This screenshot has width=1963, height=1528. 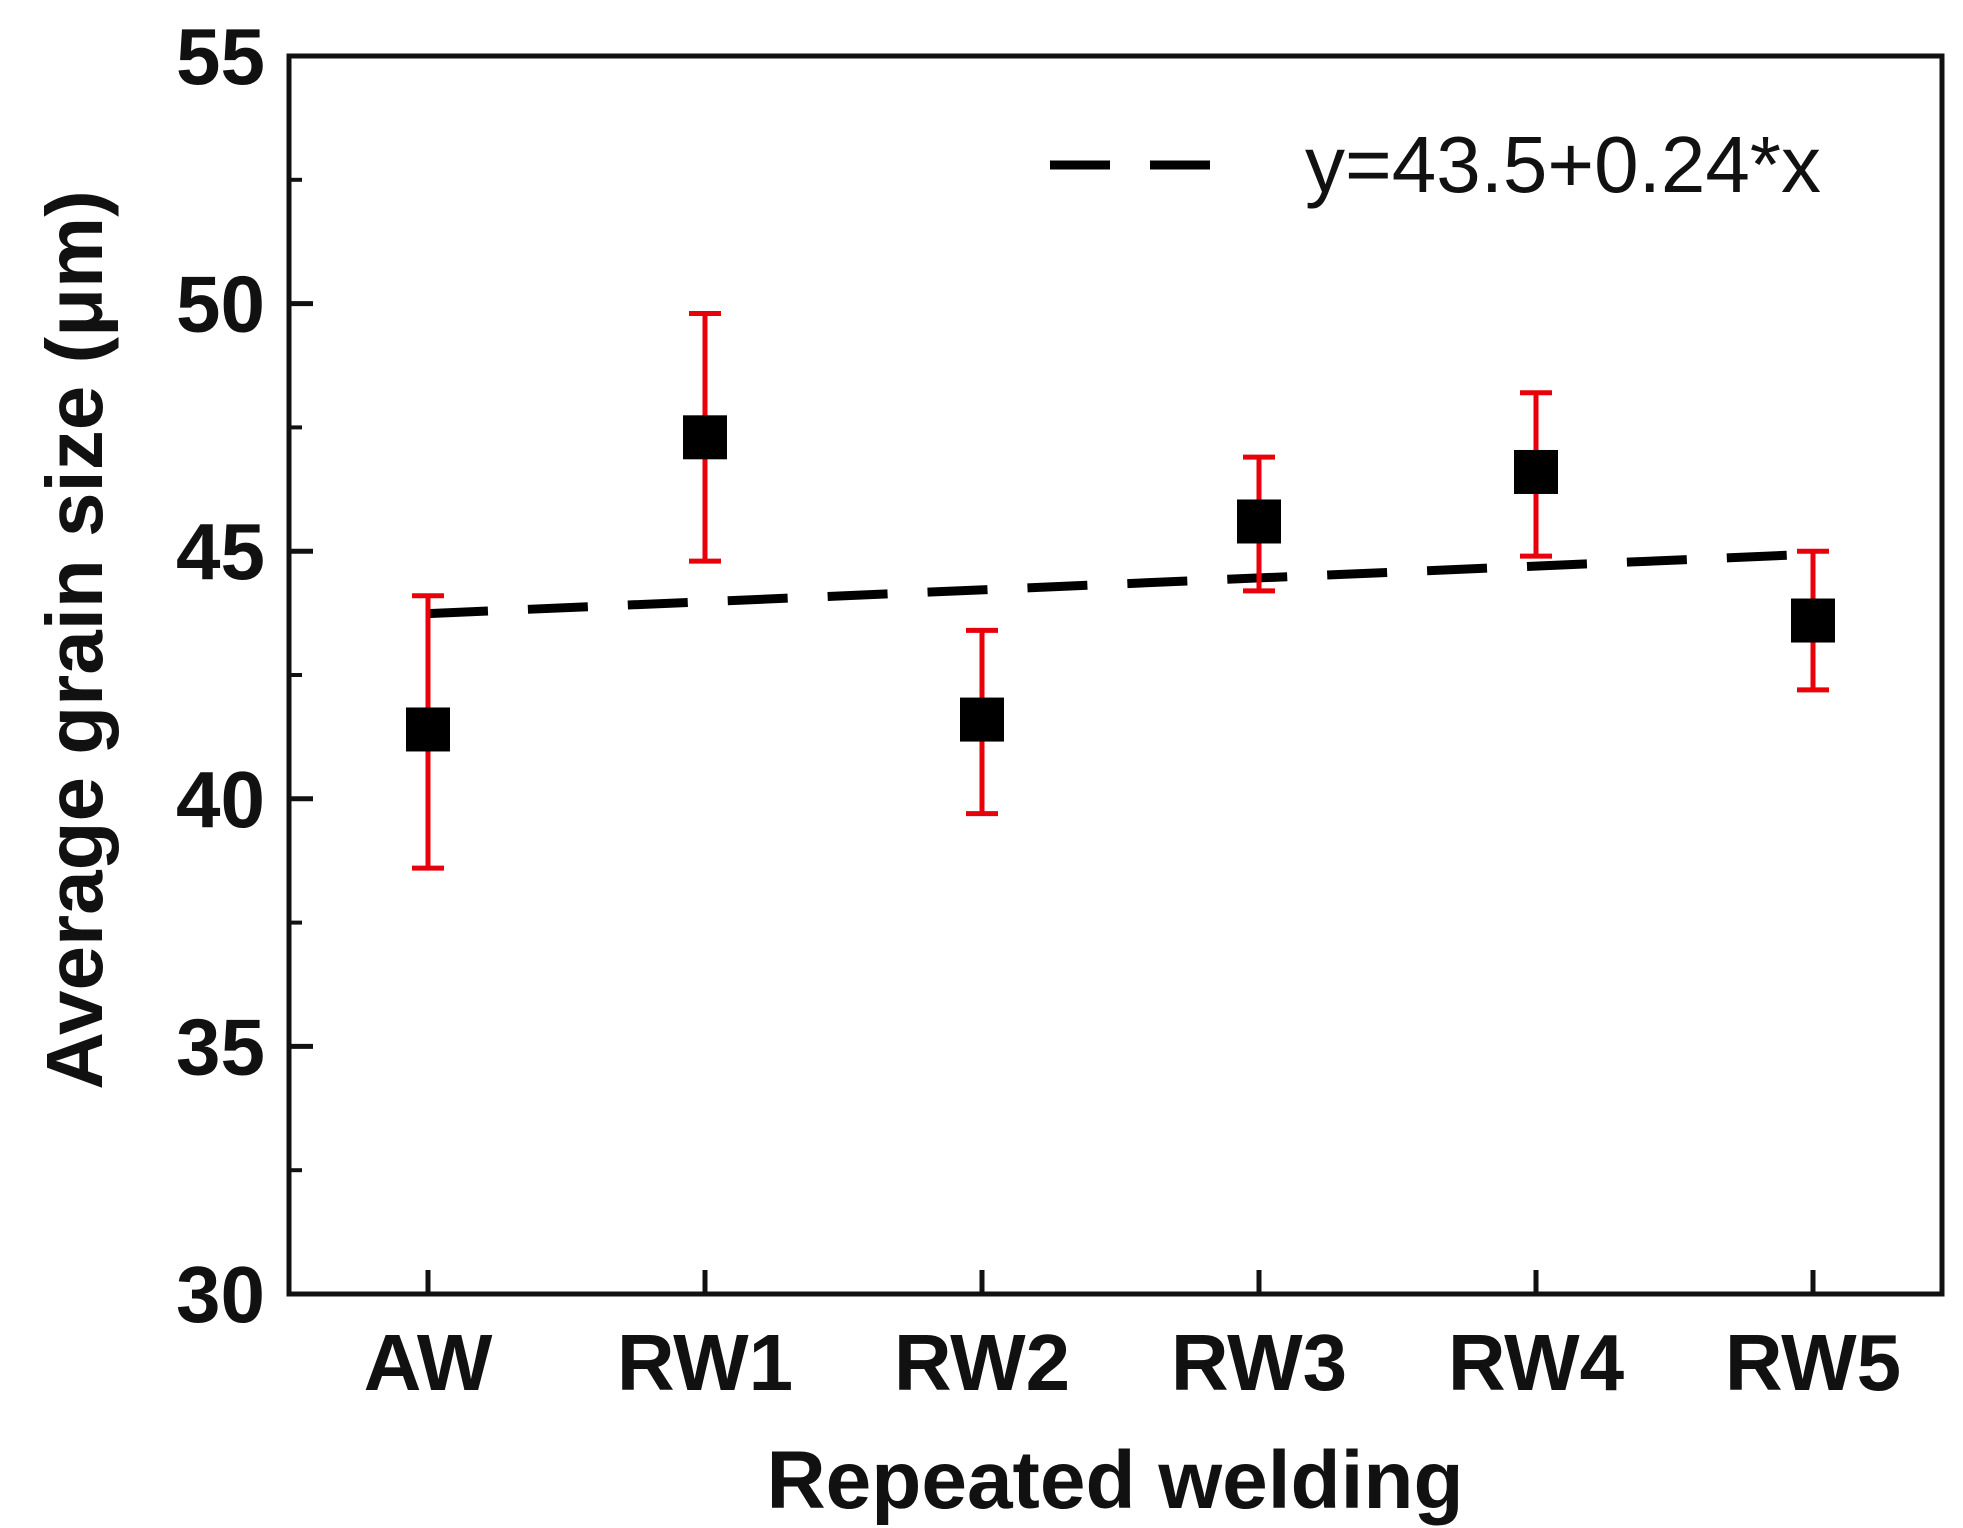 What do you see at coordinates (220, 304) in the screenshot?
I see `y-tick-label: 50` at bounding box center [220, 304].